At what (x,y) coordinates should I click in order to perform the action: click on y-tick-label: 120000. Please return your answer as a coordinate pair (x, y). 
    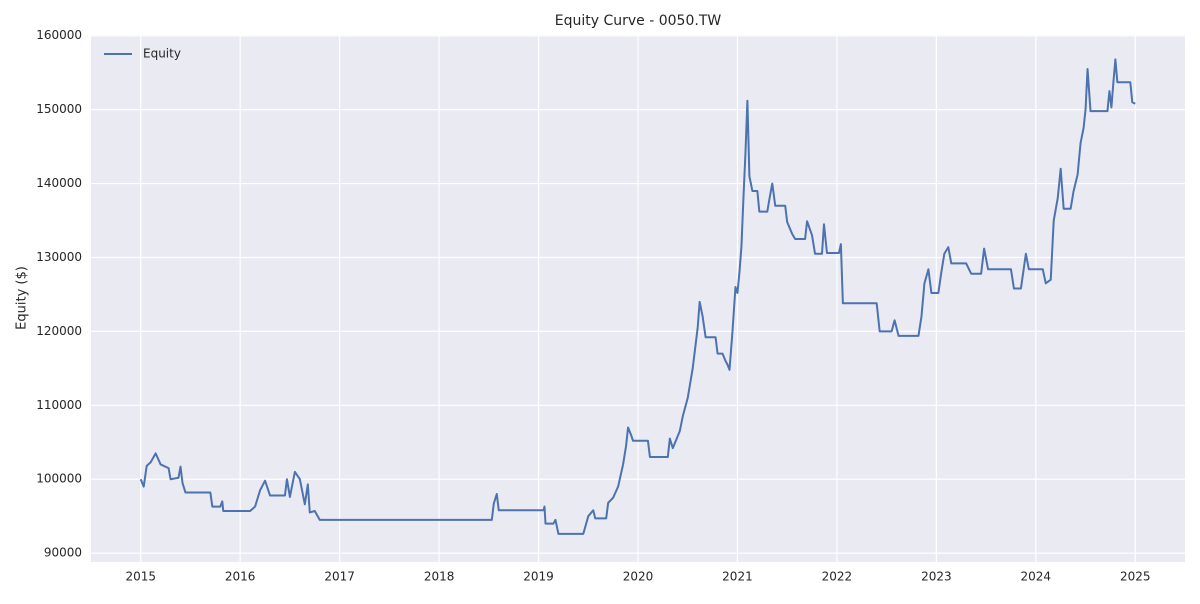
    Looking at the image, I should click on (59, 331).